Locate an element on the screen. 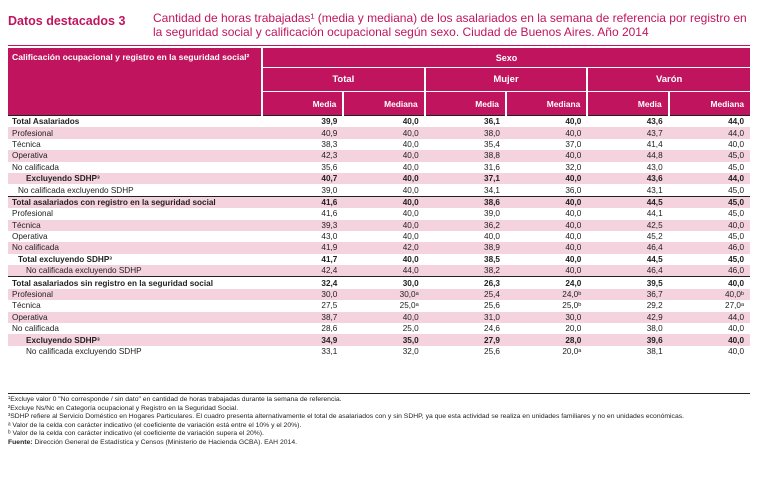  table-cell: 38,1 is located at coordinates (654, 351).